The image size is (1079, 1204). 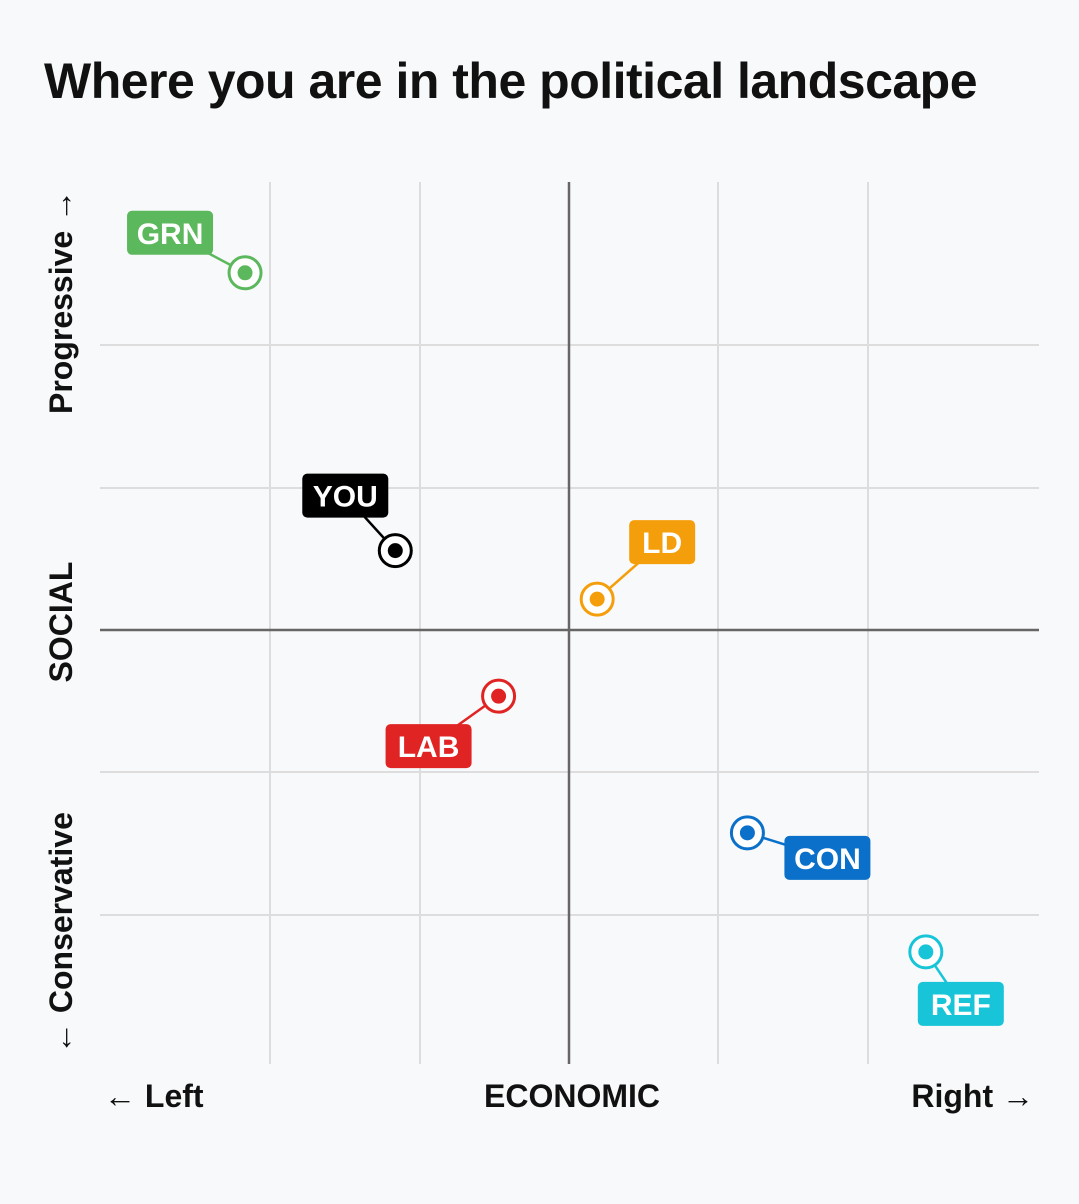 I want to click on point-label: REF, so click(x=961, y=1005).